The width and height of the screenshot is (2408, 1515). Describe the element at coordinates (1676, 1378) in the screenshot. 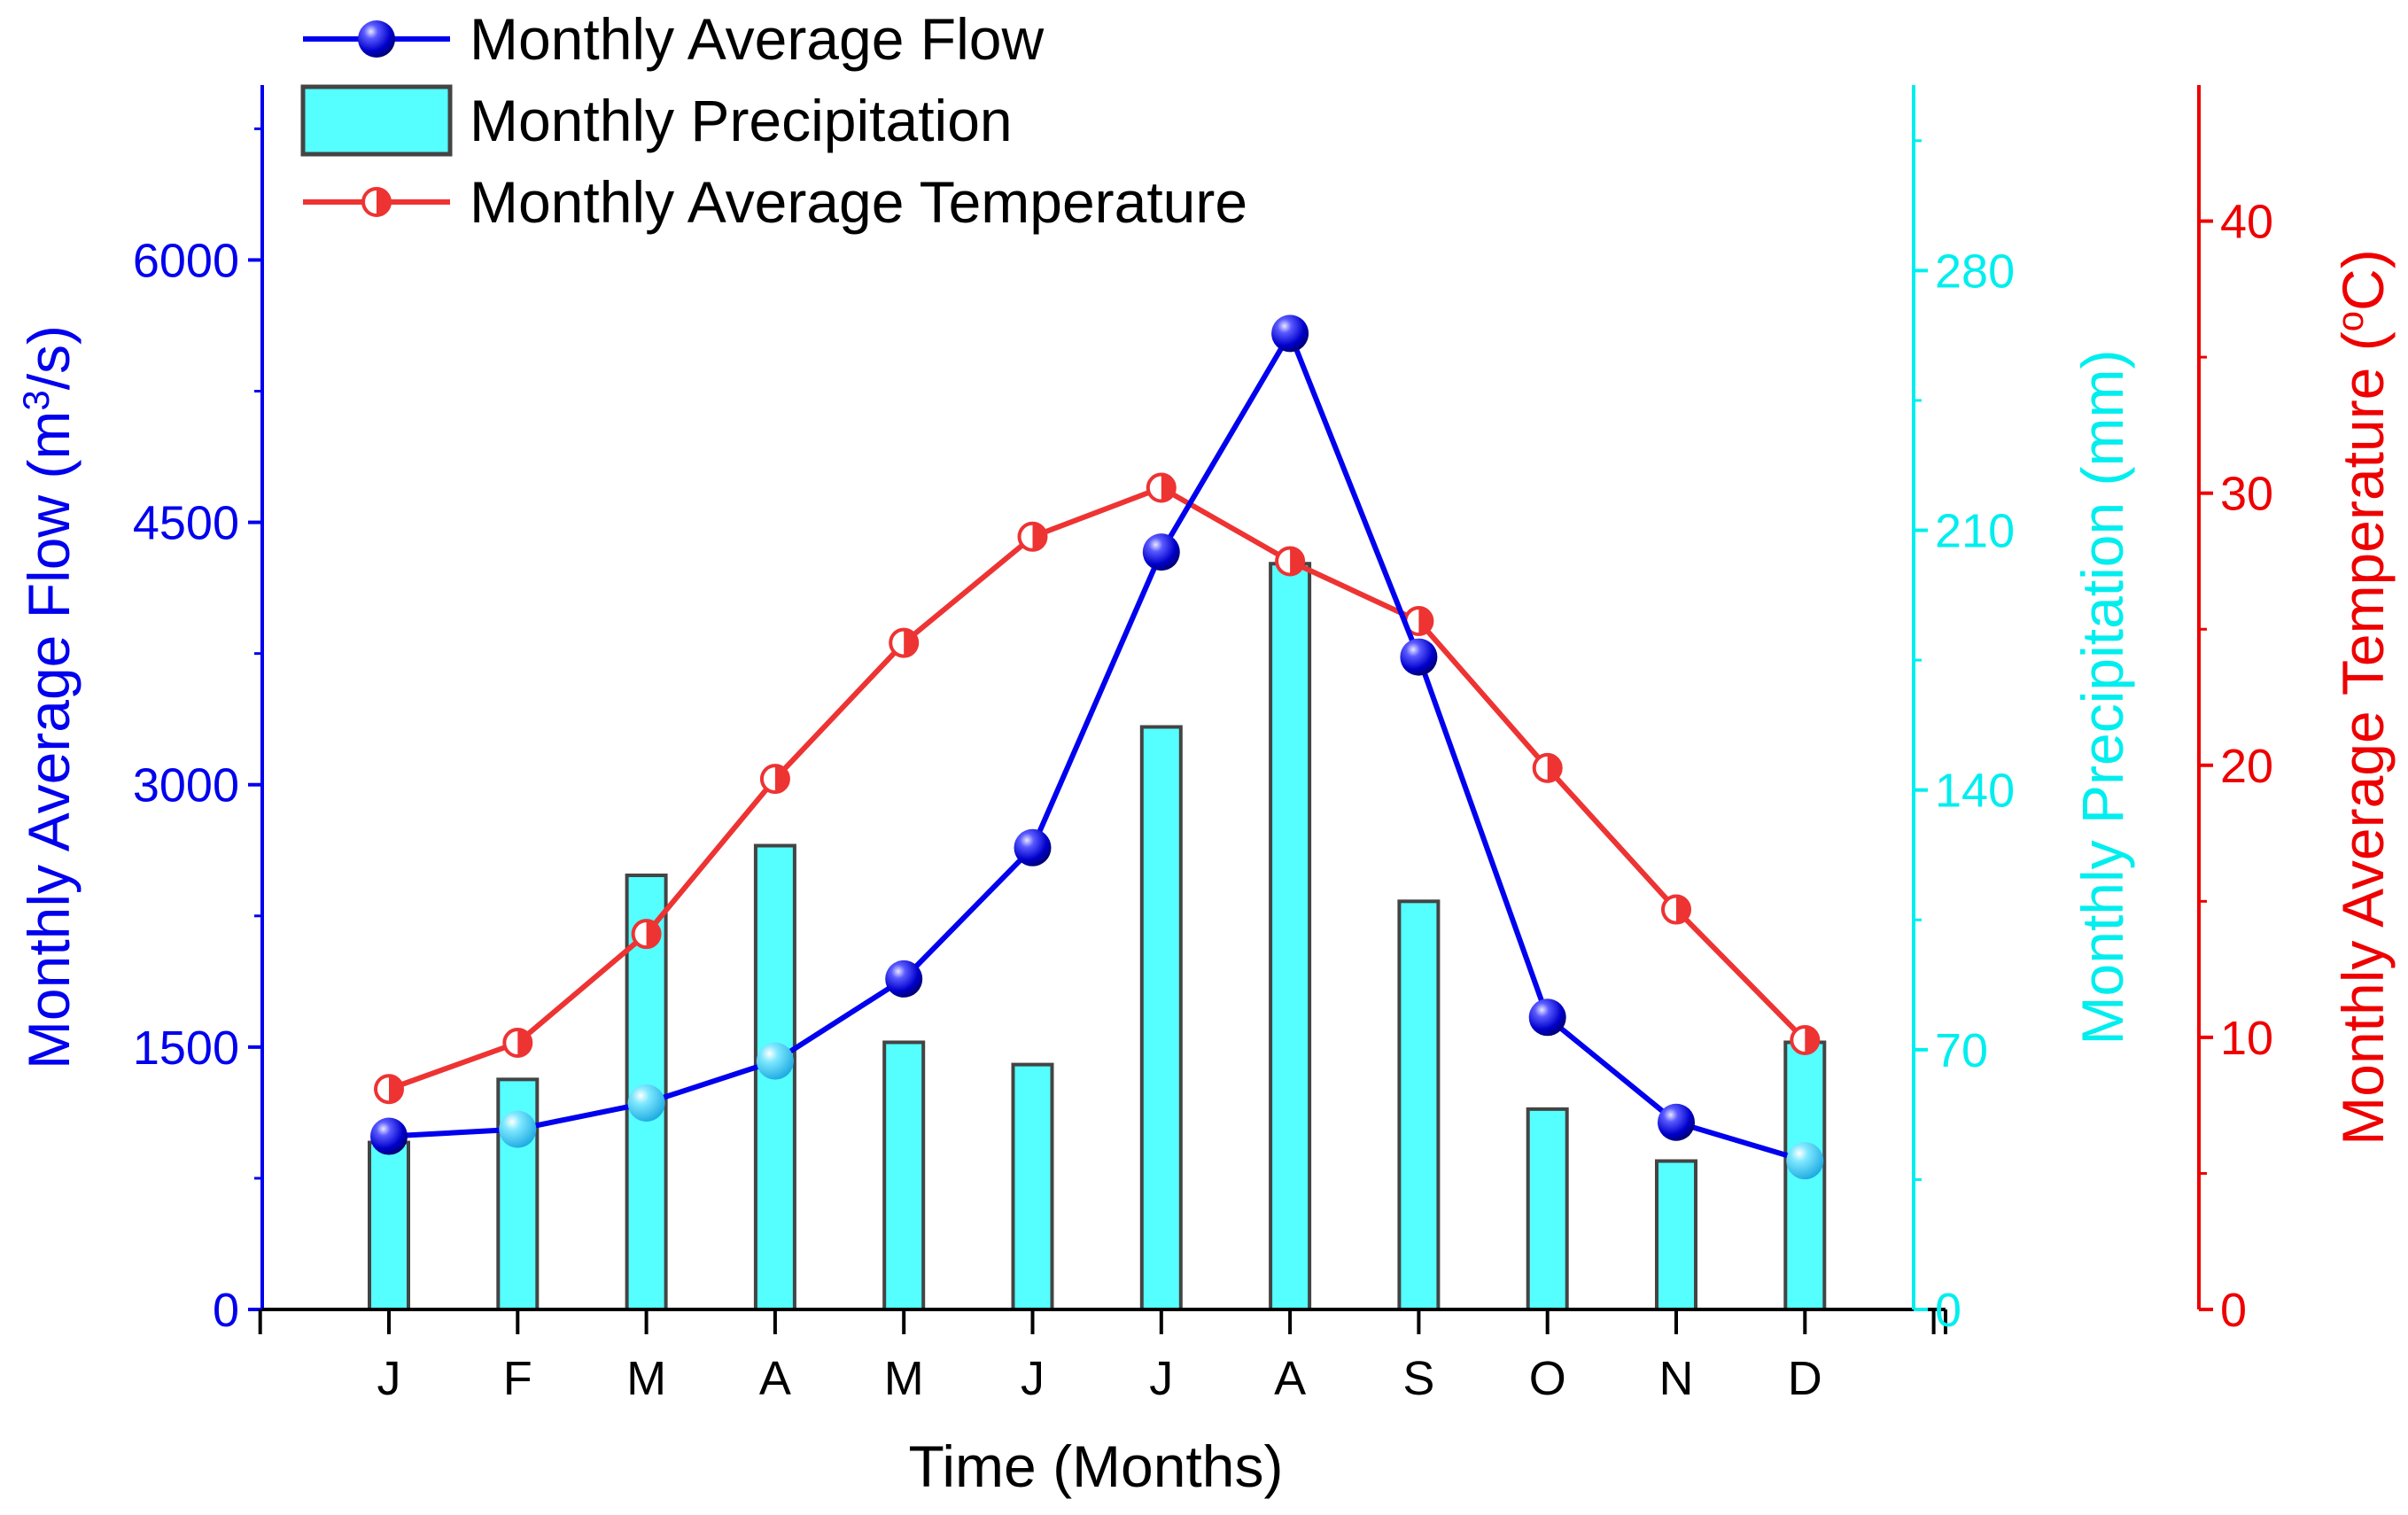

I see `x-axis-tick-label: N` at that location.